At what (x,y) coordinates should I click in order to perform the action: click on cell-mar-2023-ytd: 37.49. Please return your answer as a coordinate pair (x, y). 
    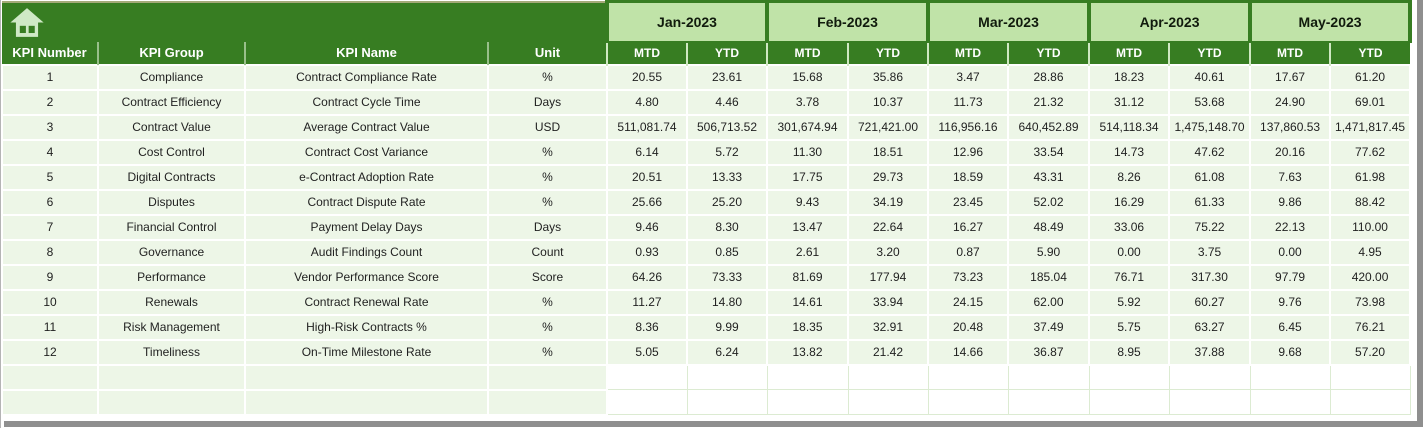
    Looking at the image, I should click on (1049, 327).